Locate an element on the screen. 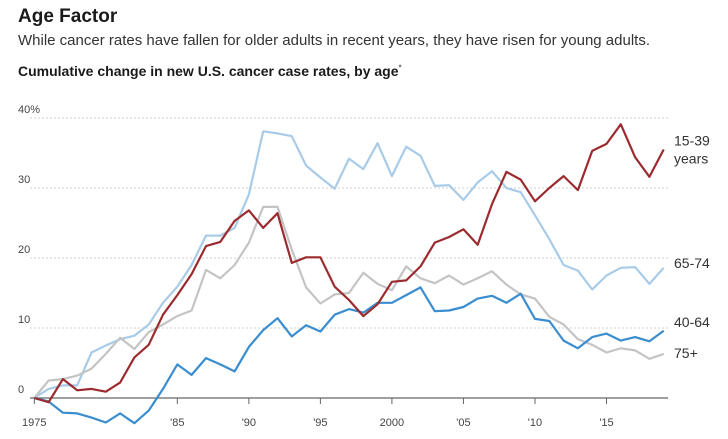 The width and height of the screenshot is (728, 439). y-tick-label: 30 is located at coordinates (24, 180).